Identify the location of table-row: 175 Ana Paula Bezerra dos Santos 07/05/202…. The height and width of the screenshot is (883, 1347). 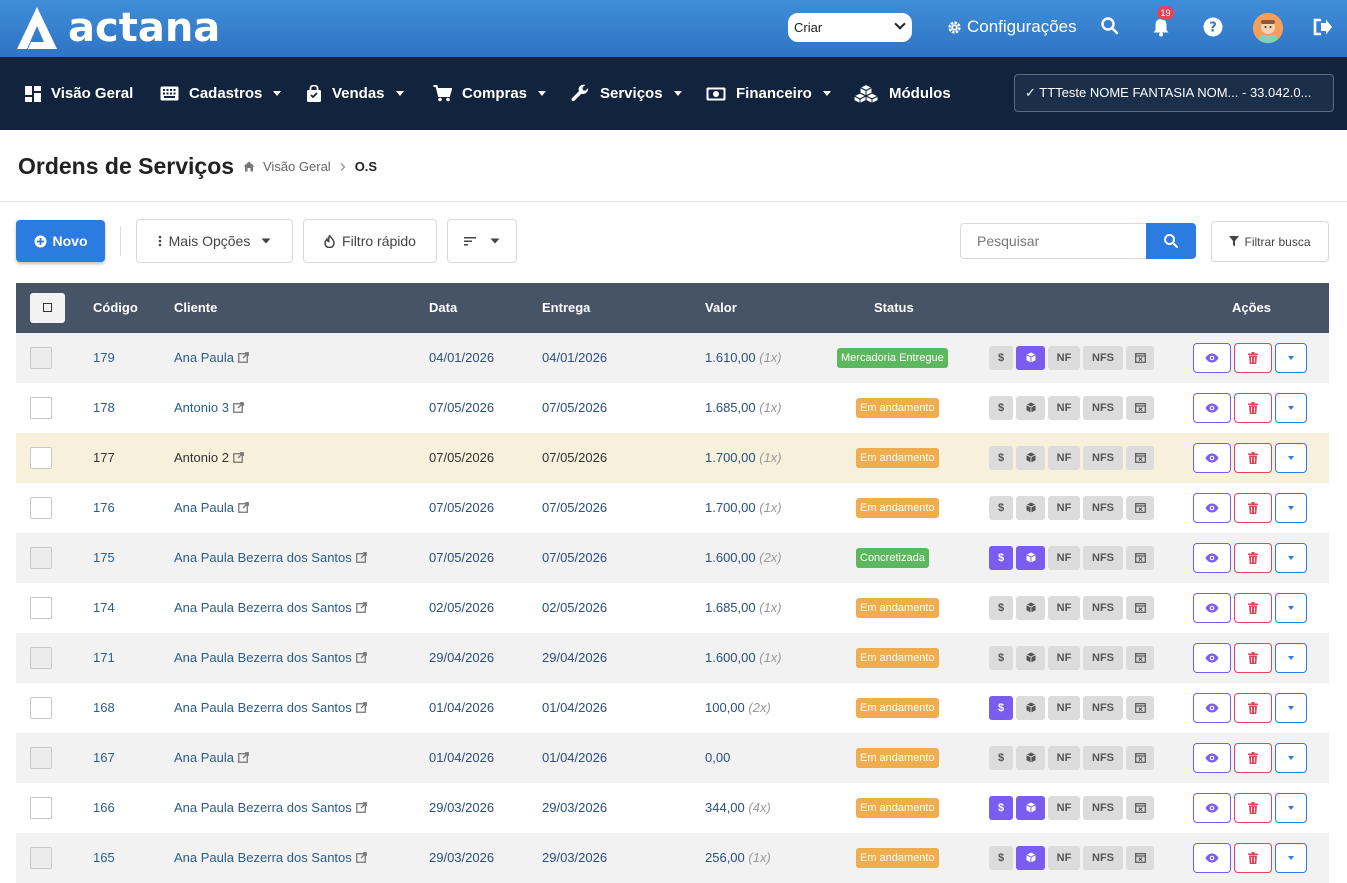
(672, 558).